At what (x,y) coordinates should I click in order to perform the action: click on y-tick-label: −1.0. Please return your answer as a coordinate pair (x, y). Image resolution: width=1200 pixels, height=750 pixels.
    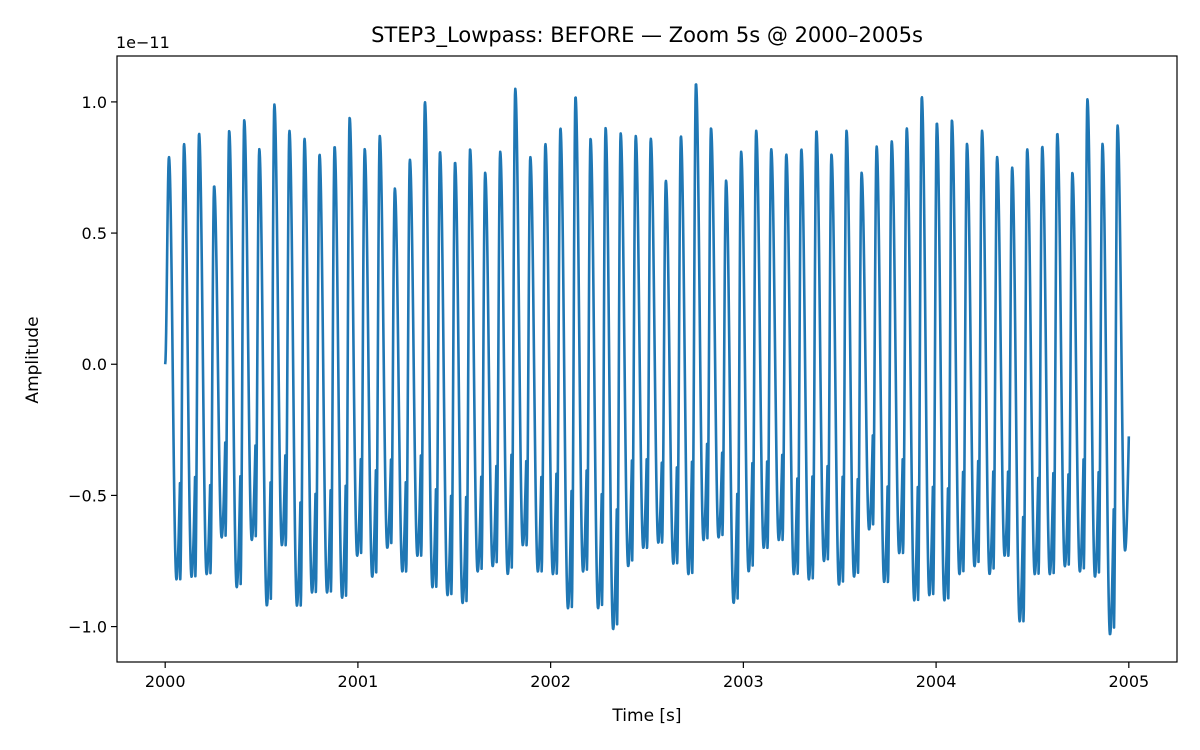
    Looking at the image, I should click on (87, 627).